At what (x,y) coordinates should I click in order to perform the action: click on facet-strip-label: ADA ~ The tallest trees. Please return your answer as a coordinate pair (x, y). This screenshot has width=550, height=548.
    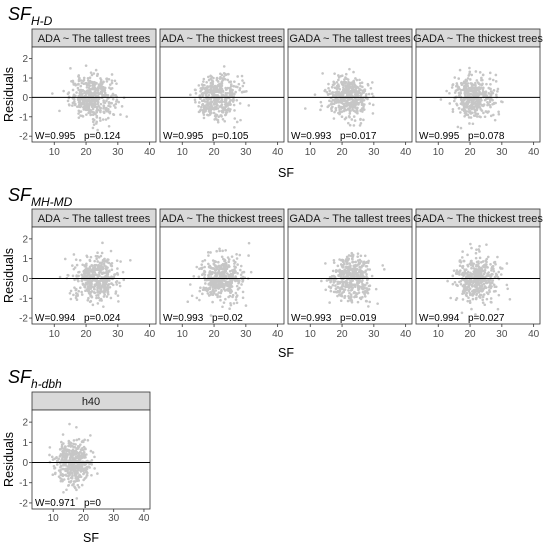
    Looking at the image, I should click on (94, 219).